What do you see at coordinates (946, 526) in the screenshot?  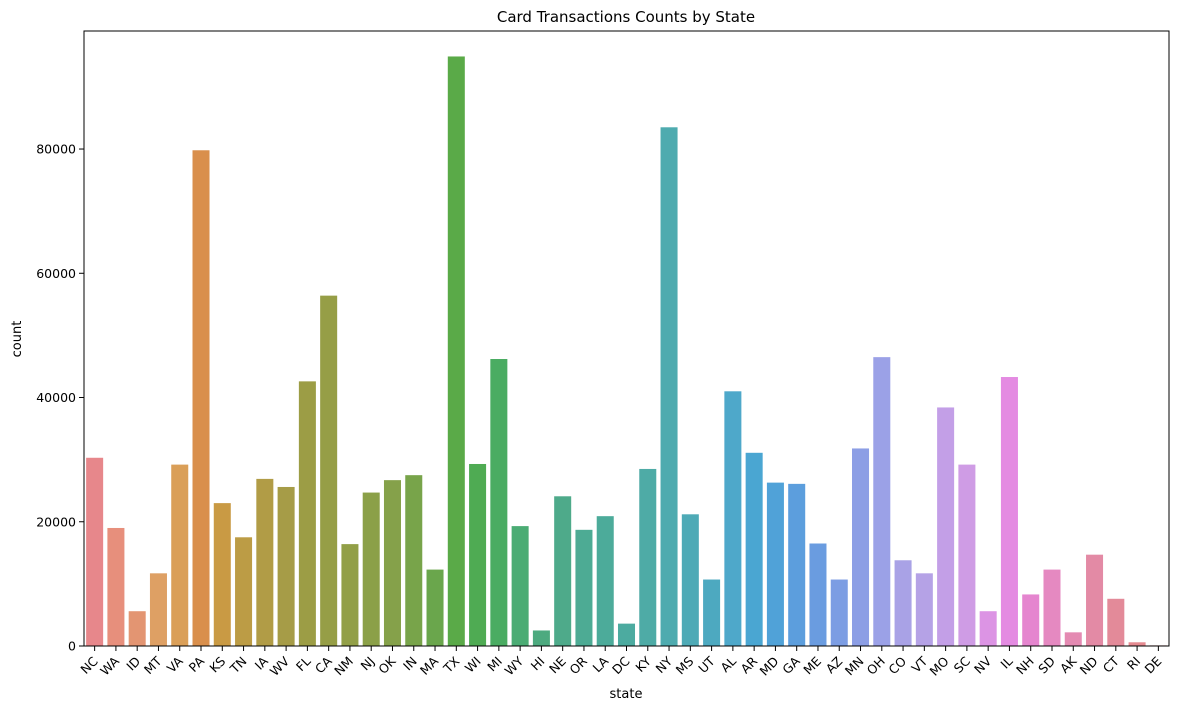 I see `bar-mo` at bounding box center [946, 526].